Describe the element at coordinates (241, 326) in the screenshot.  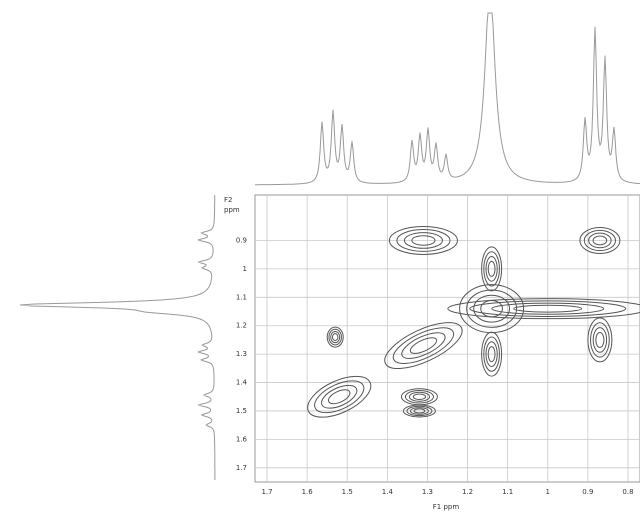
I see `y-tick-label: 1.2` at that location.